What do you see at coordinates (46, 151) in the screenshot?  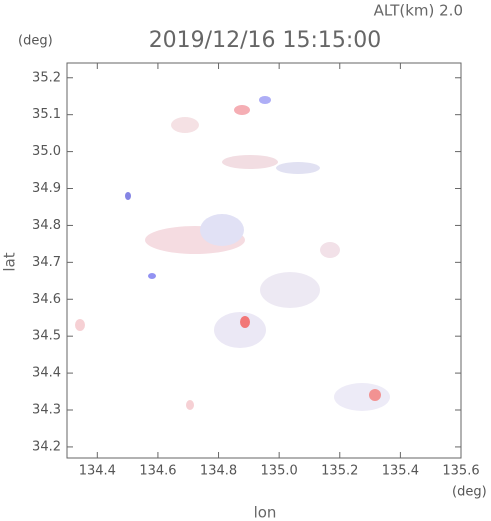 I see `y-tick-label: 35.0` at bounding box center [46, 151].